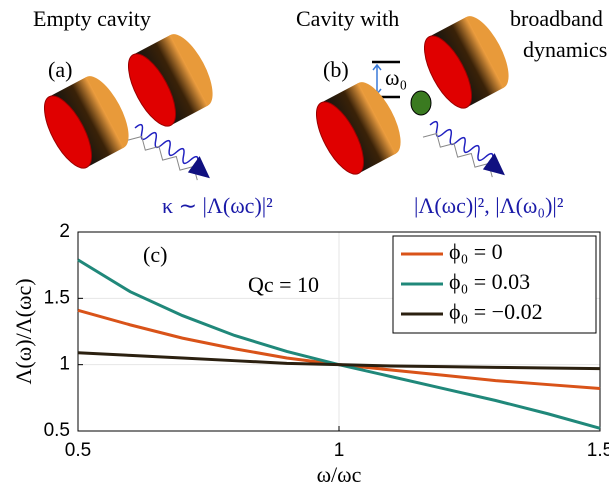 The image size is (609, 495). I want to click on y-axis-label: Λ(ω)/Λ(ωc), so click(23, 331).